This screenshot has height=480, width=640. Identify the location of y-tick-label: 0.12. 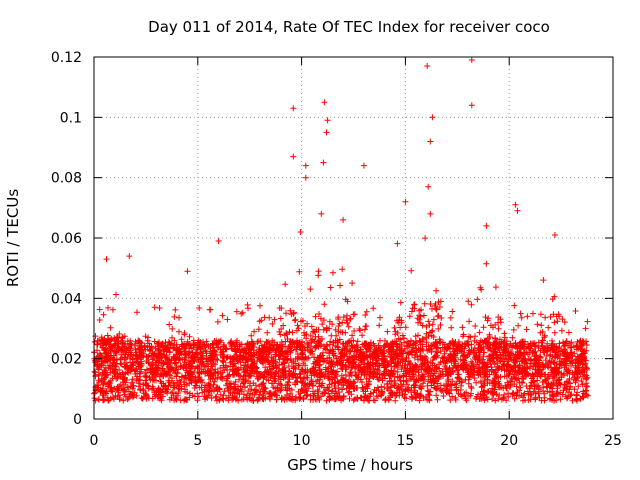
(66, 58).